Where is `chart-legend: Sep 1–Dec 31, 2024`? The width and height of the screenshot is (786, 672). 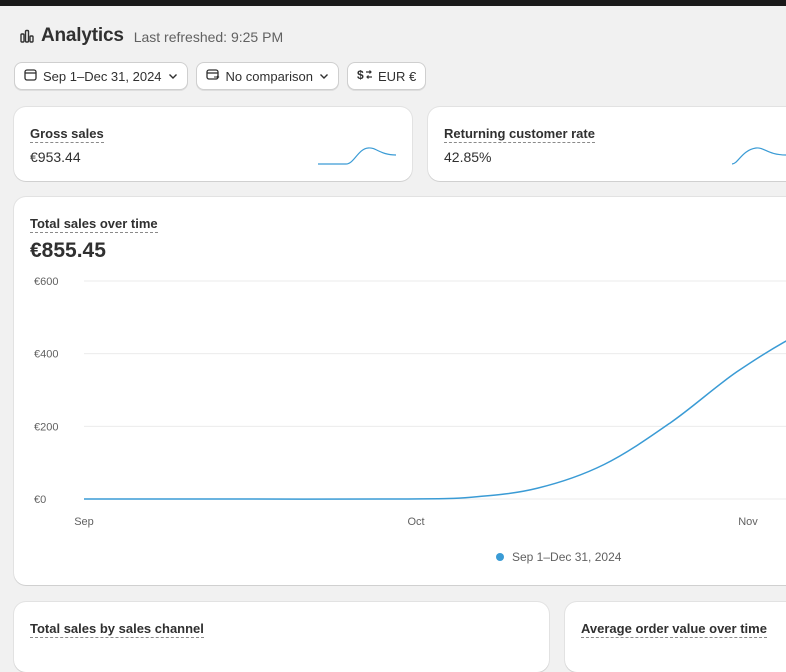 chart-legend: Sep 1–Dec 31, 2024 is located at coordinates (558, 557).